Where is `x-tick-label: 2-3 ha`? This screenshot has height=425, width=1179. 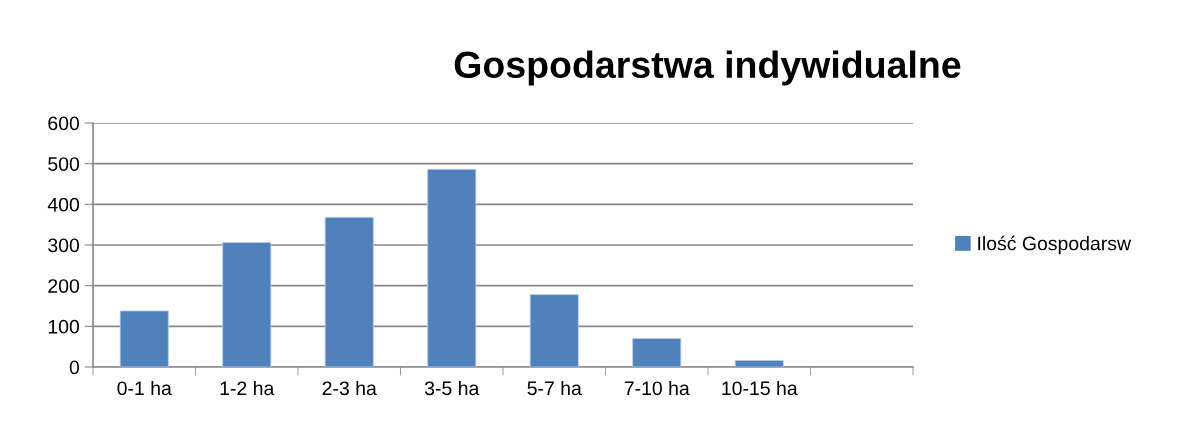
x-tick-label: 2-3 ha is located at coordinates (349, 388).